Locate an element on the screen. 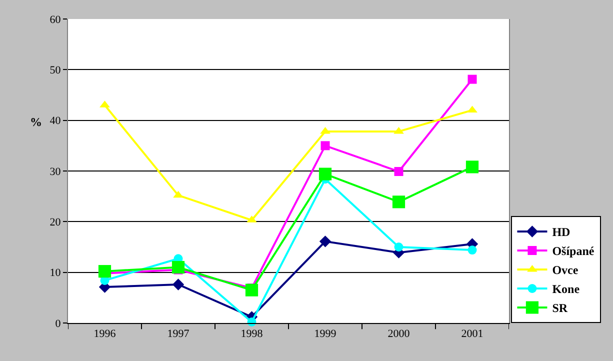  y-tick-label: 30 is located at coordinates (56, 172).